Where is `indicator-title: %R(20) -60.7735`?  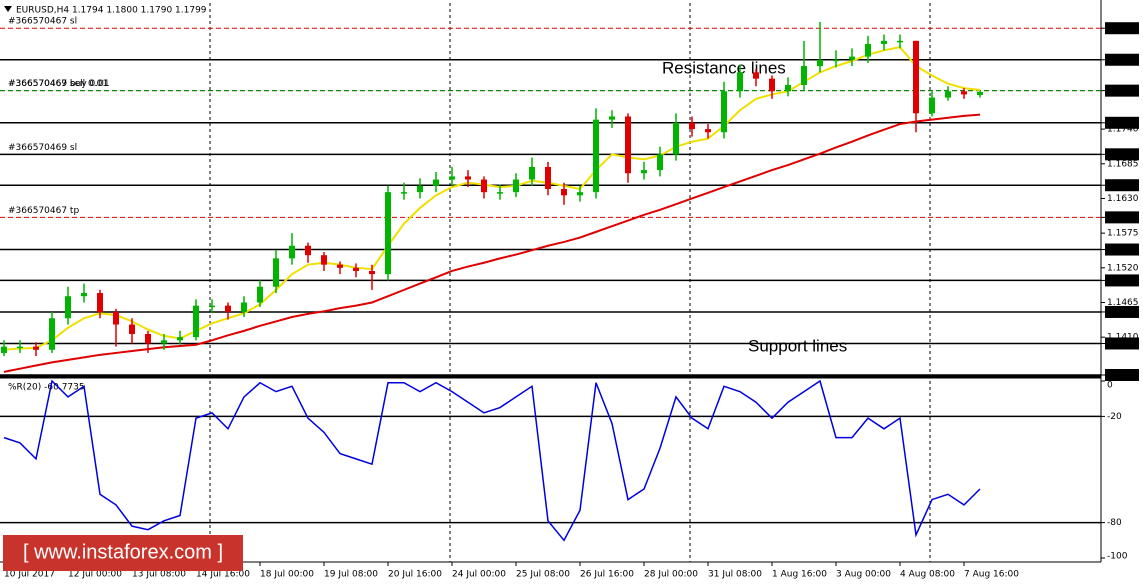
indicator-title: %R(20) -60.7735 is located at coordinates (46, 388).